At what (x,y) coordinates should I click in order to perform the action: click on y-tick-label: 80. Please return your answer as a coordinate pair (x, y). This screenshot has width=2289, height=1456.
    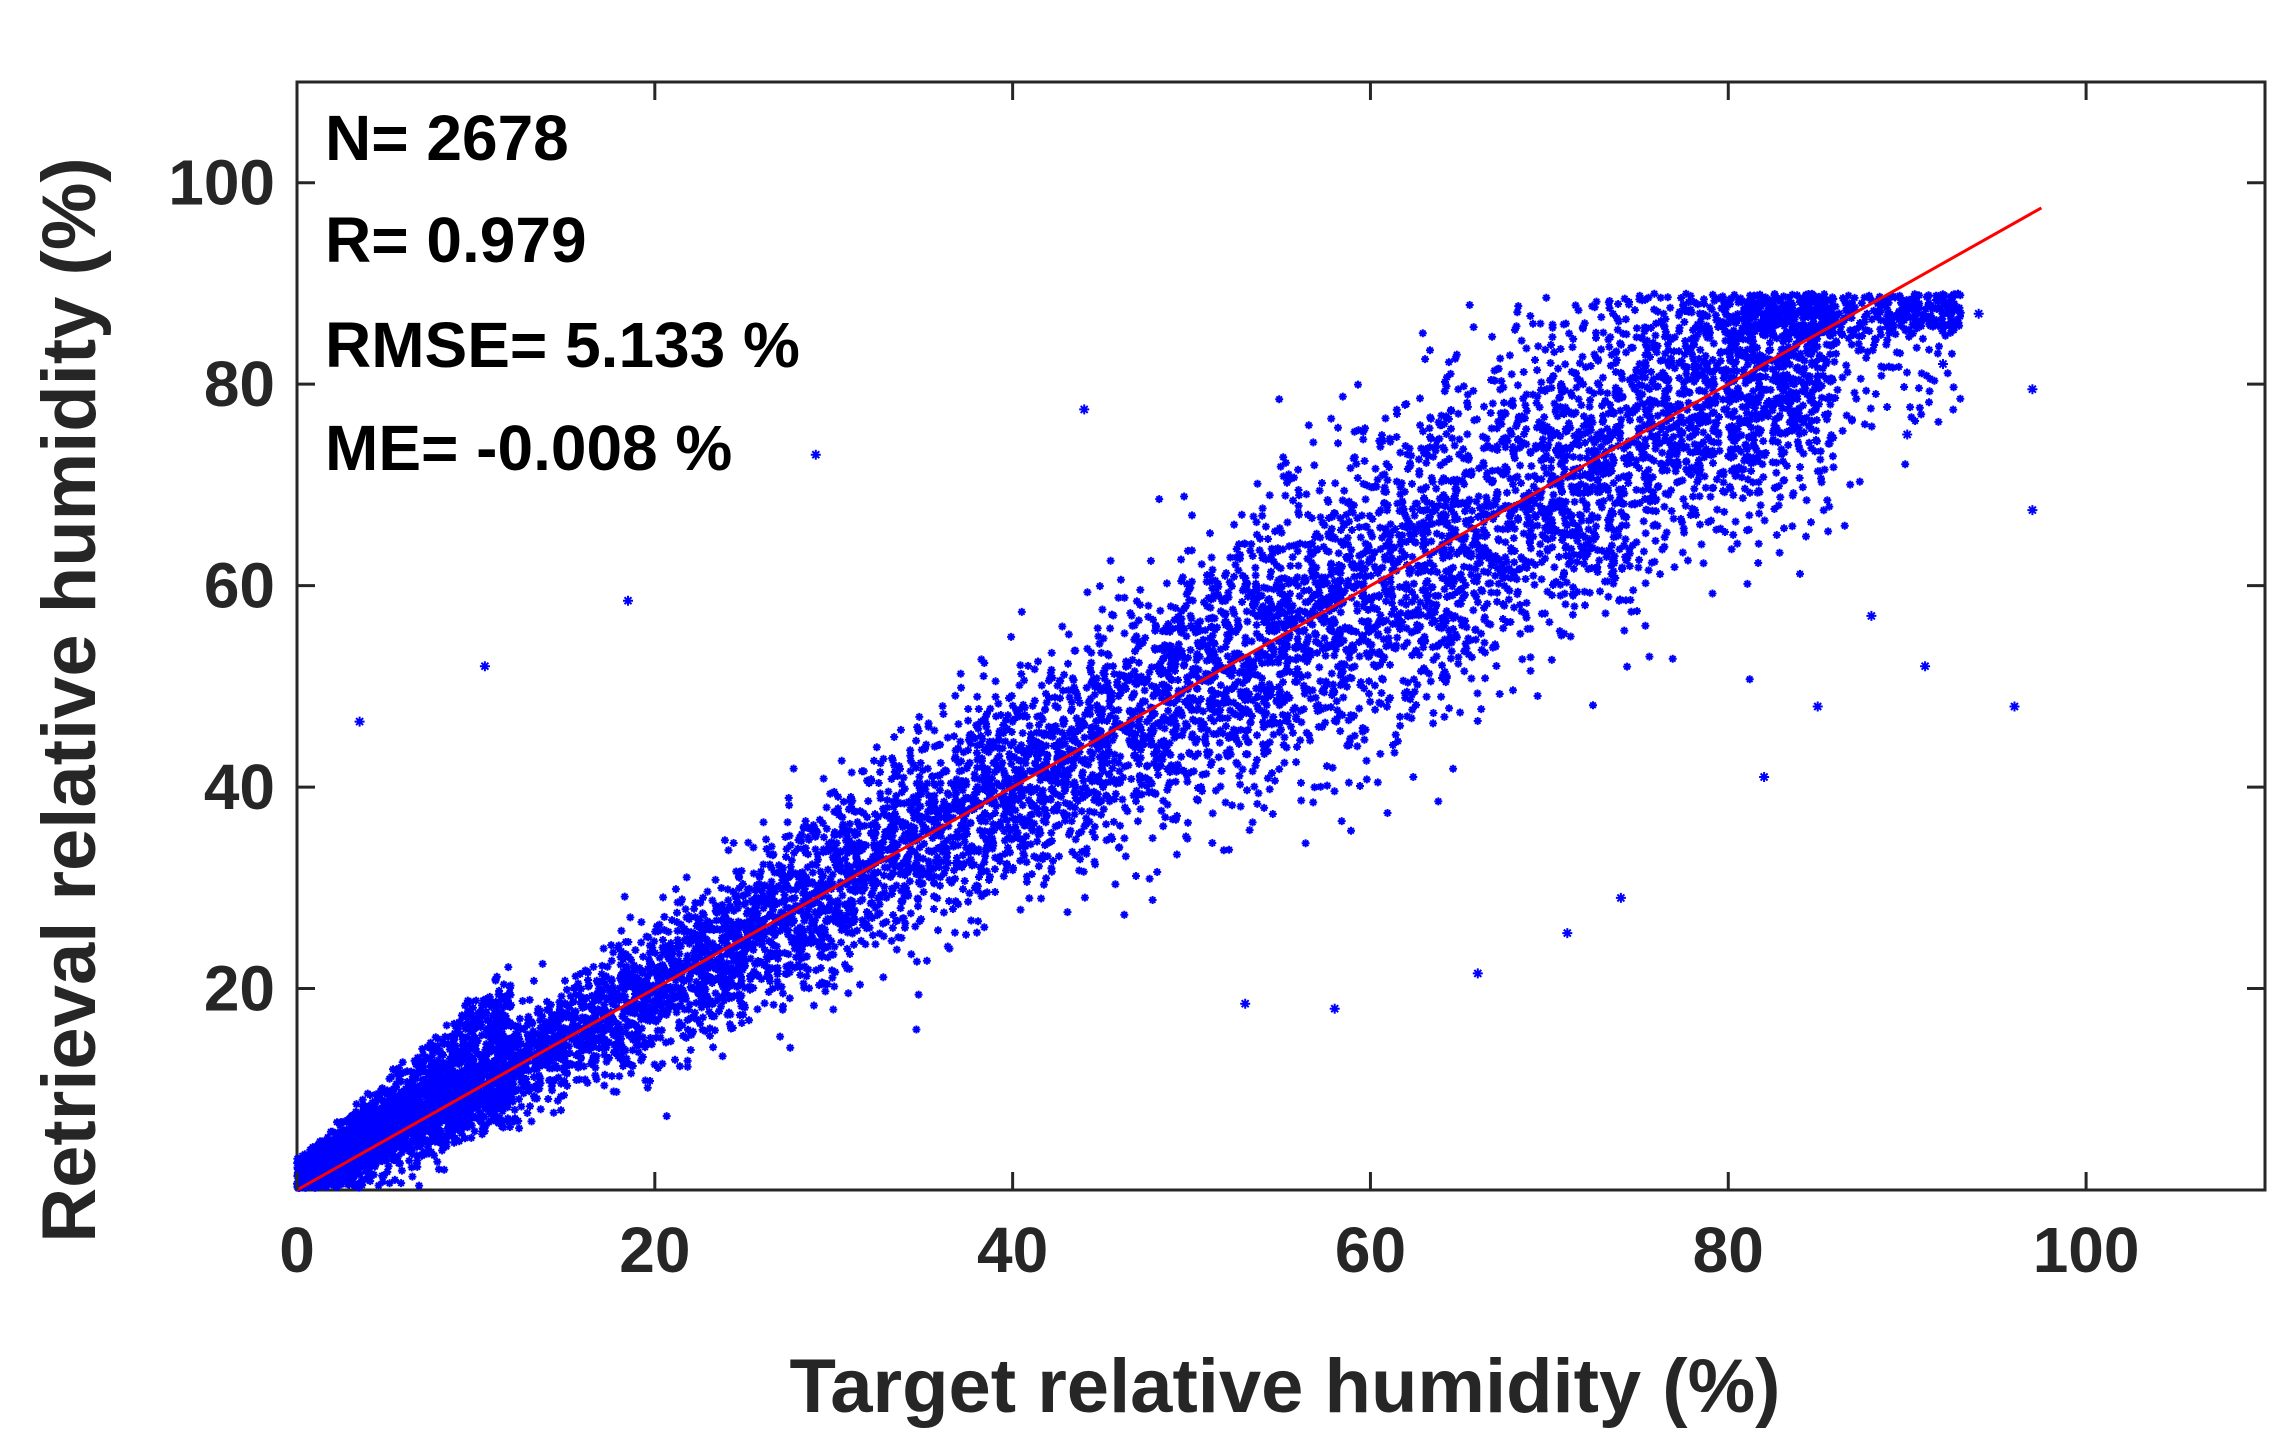
    Looking at the image, I should click on (239, 384).